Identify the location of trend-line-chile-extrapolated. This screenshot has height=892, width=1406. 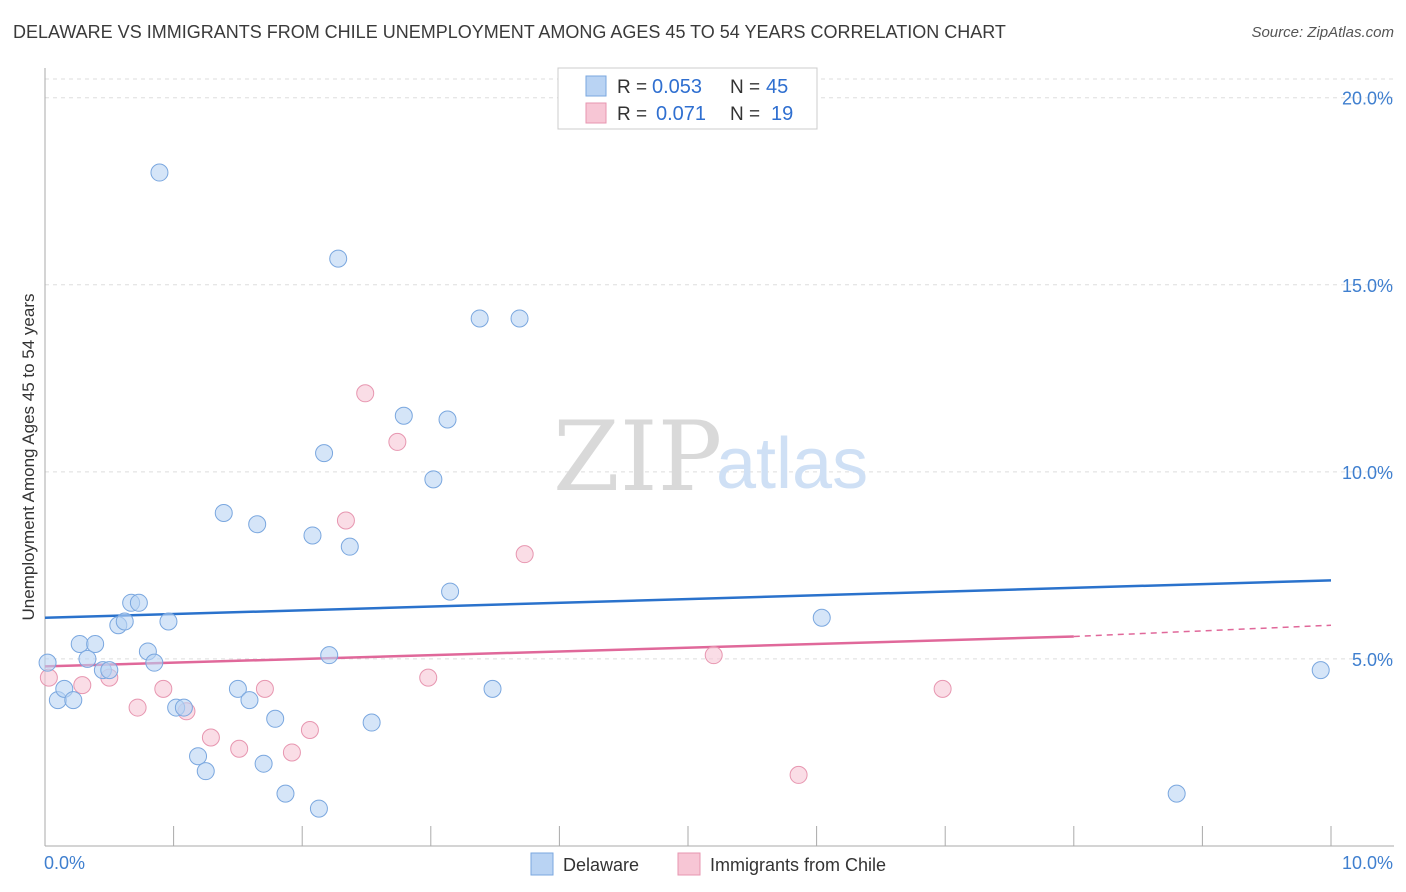
(1202, 631).